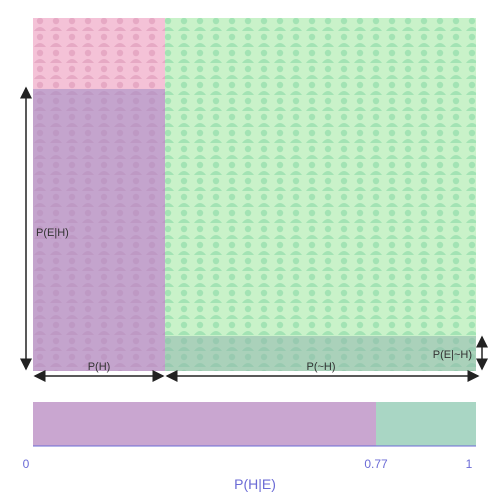 Image resolution: width=500 pixels, height=500 pixels. I want to click on axis-tick-posterior: 0.77, so click(376, 464).